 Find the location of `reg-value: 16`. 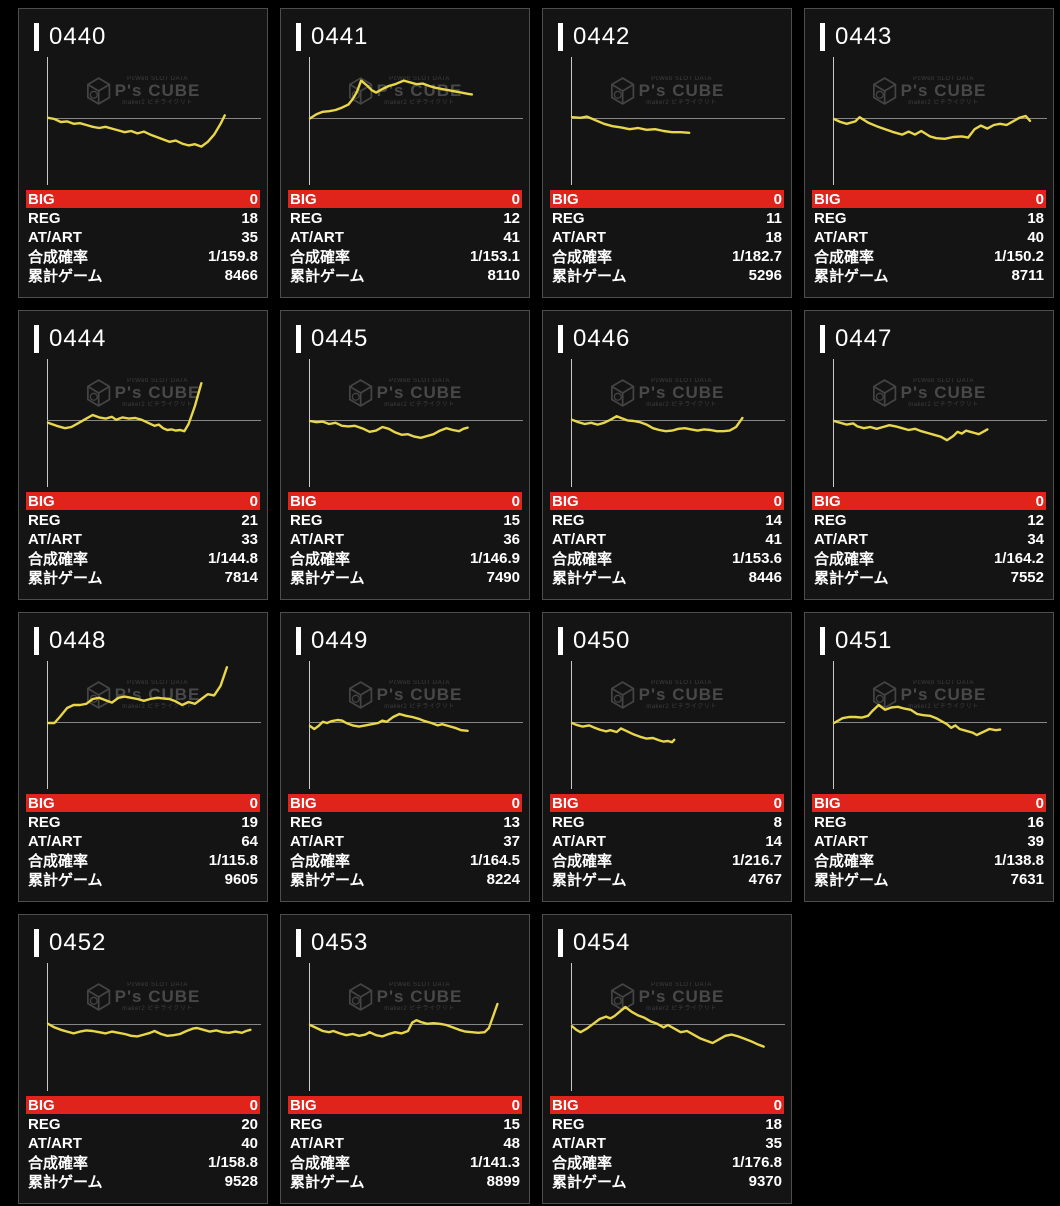

reg-value: 16 is located at coordinates (1035, 822).